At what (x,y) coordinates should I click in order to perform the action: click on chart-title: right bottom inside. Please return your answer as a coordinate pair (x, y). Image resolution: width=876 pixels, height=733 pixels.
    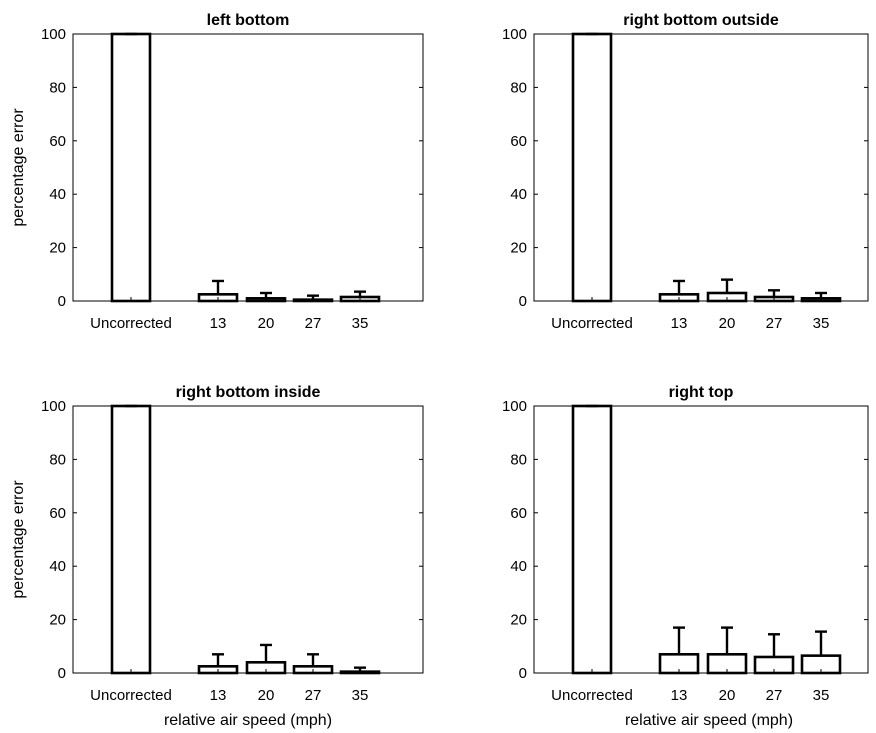
    Looking at the image, I should click on (248, 392).